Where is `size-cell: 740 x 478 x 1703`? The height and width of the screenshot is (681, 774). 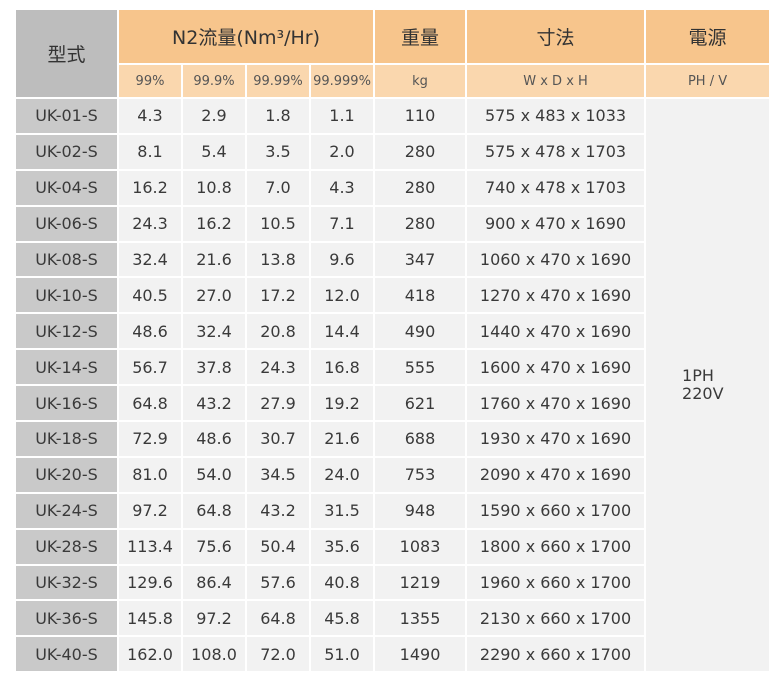 size-cell: 740 x 478 x 1703 is located at coordinates (556, 187).